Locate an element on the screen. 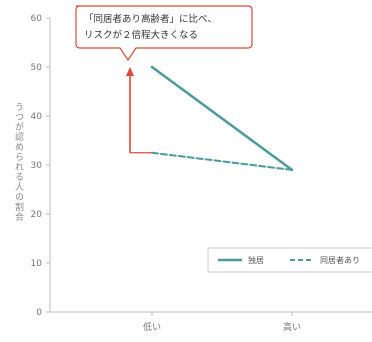 This screenshot has width=372, height=342. x-tick-label: 低い is located at coordinates (152, 327).